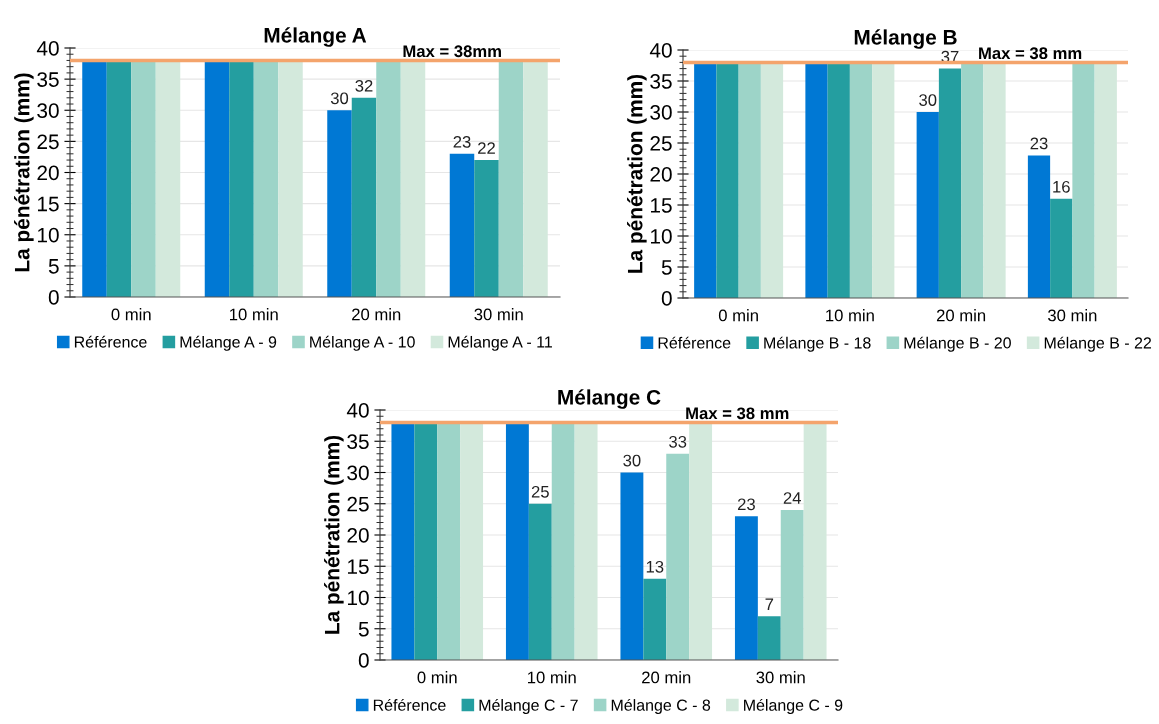  Describe the element at coordinates (817, 344) in the screenshot. I see `legend-label: Mélange B - 18` at that location.